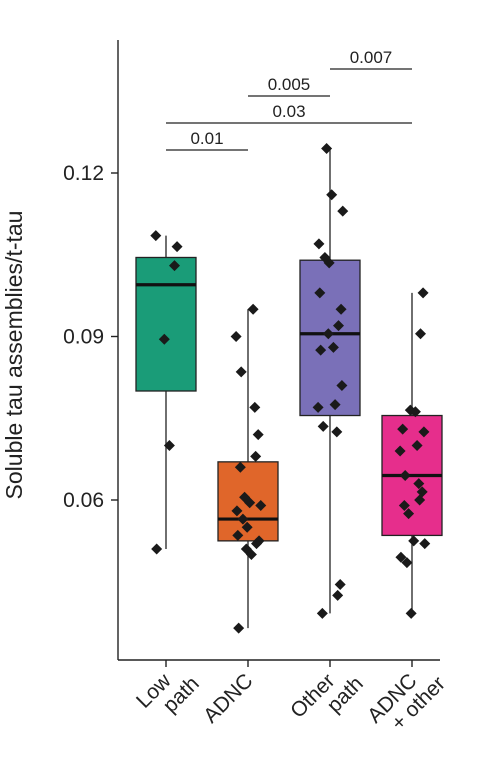  Describe the element at coordinates (83, 173) in the screenshot. I see `y-tick-label: 0.12` at that location.